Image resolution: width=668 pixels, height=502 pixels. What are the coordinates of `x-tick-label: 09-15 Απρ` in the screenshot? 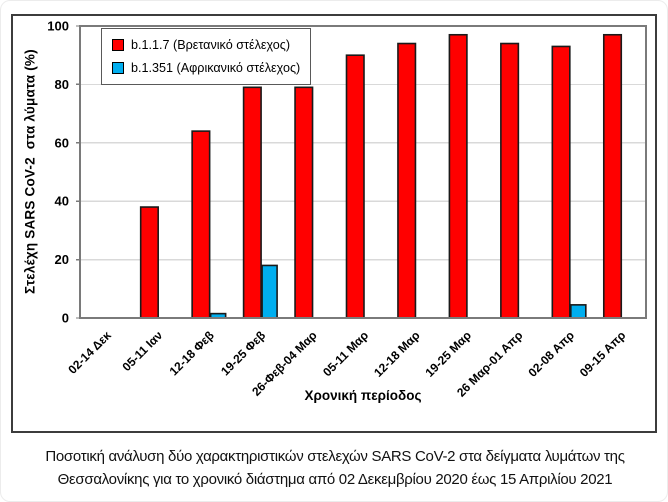 It's located at (603, 354).